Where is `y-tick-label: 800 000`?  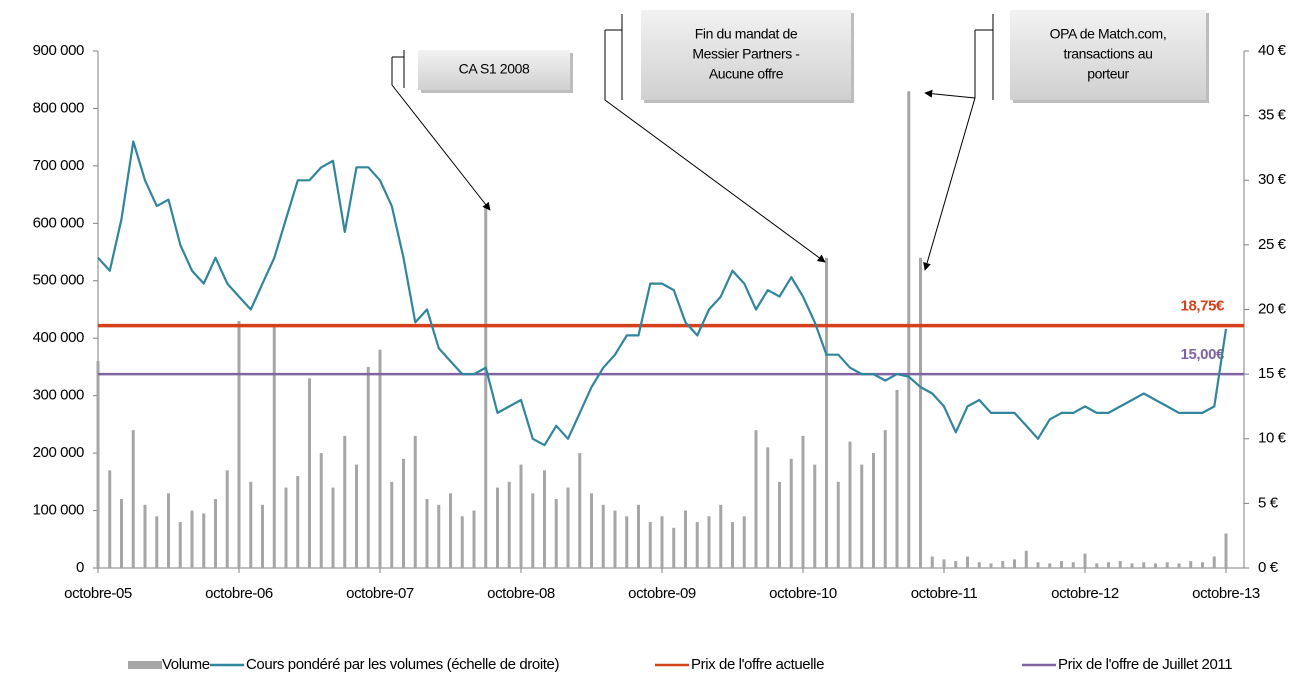 y-tick-label: 800 000 is located at coordinates (58, 107).